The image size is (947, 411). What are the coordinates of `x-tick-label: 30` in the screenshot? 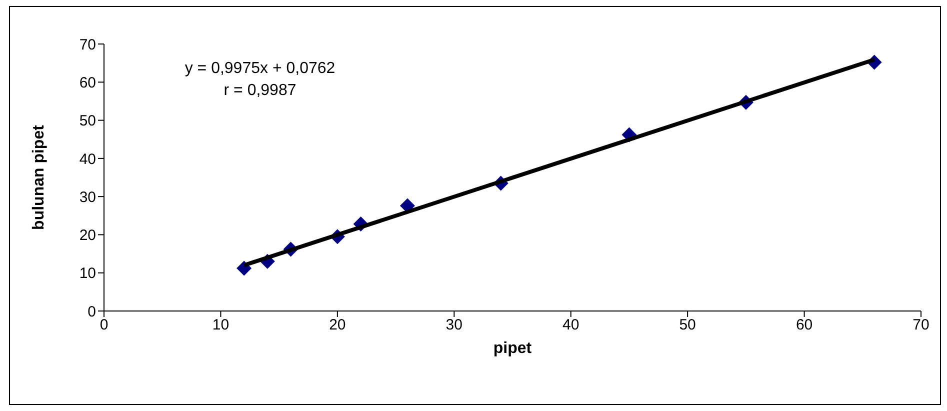 It's located at (454, 325).